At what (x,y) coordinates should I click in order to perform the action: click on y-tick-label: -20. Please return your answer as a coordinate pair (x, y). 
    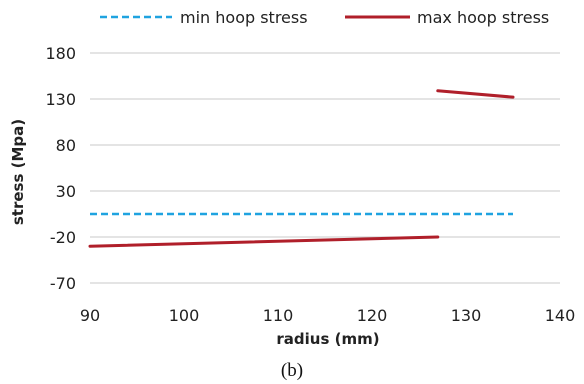
    Looking at the image, I should click on (63, 237).